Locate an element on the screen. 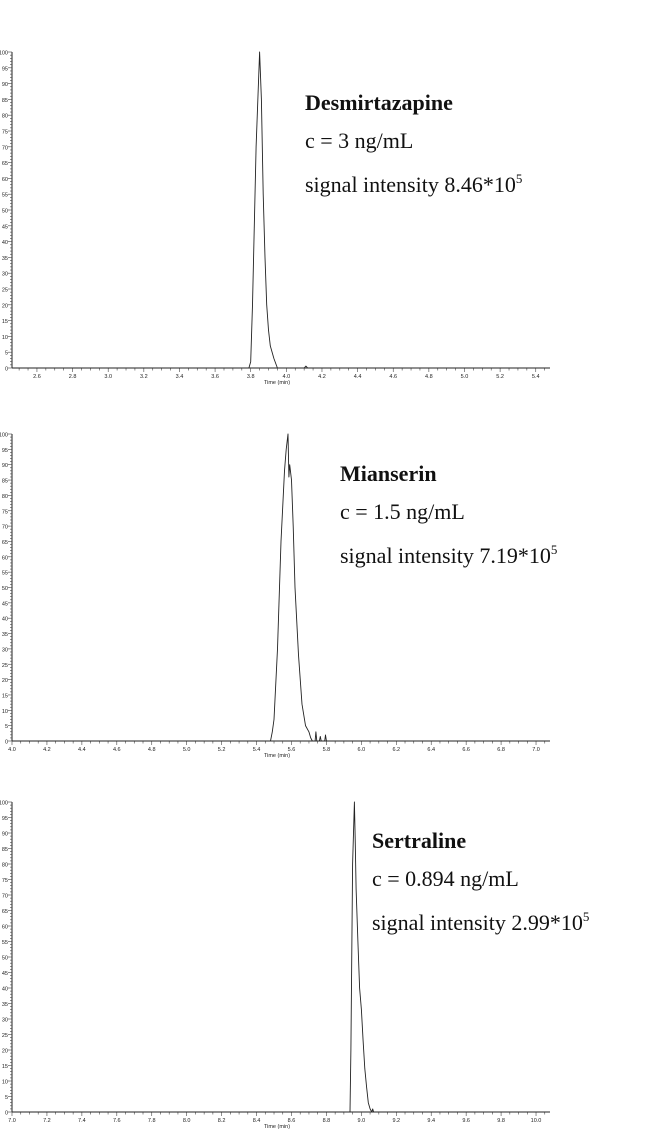 The width and height of the screenshot is (669, 1136). y-tick-label: 25 is located at coordinates (5, 291).